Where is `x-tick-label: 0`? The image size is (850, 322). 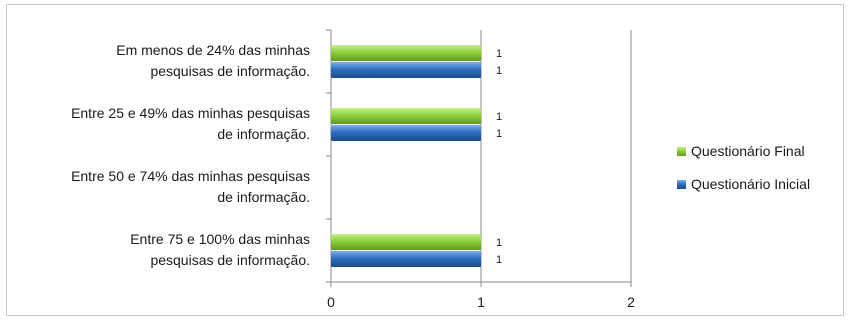 x-tick-label: 0 is located at coordinates (331, 302).